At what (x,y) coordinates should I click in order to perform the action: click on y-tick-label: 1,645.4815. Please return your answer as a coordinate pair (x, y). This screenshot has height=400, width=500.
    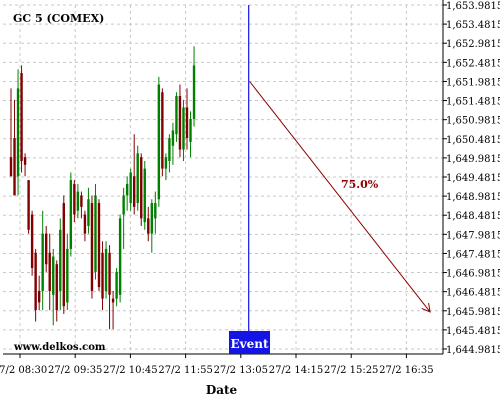
    Looking at the image, I should click on (473, 331).